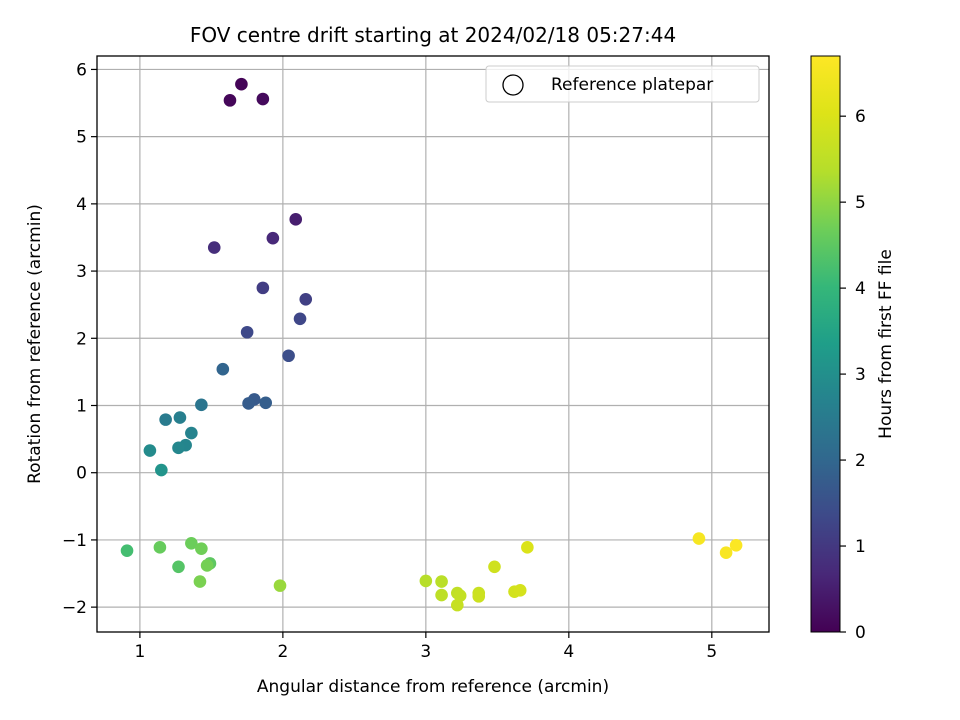 The width and height of the screenshot is (960, 720). Describe the element at coordinates (632, 85) in the screenshot. I see `legend-entry-reference-platepar: Reference platepar` at that location.